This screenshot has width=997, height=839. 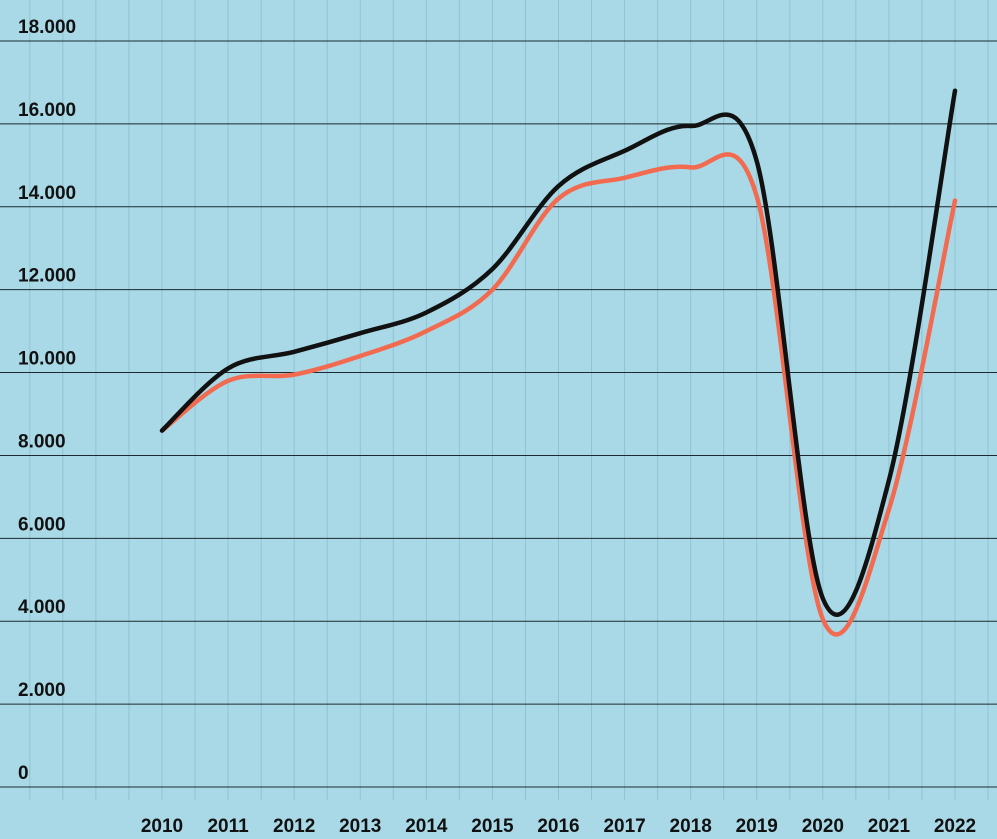 What do you see at coordinates (47, 276) in the screenshot?
I see `y-tick-label: 12.000` at bounding box center [47, 276].